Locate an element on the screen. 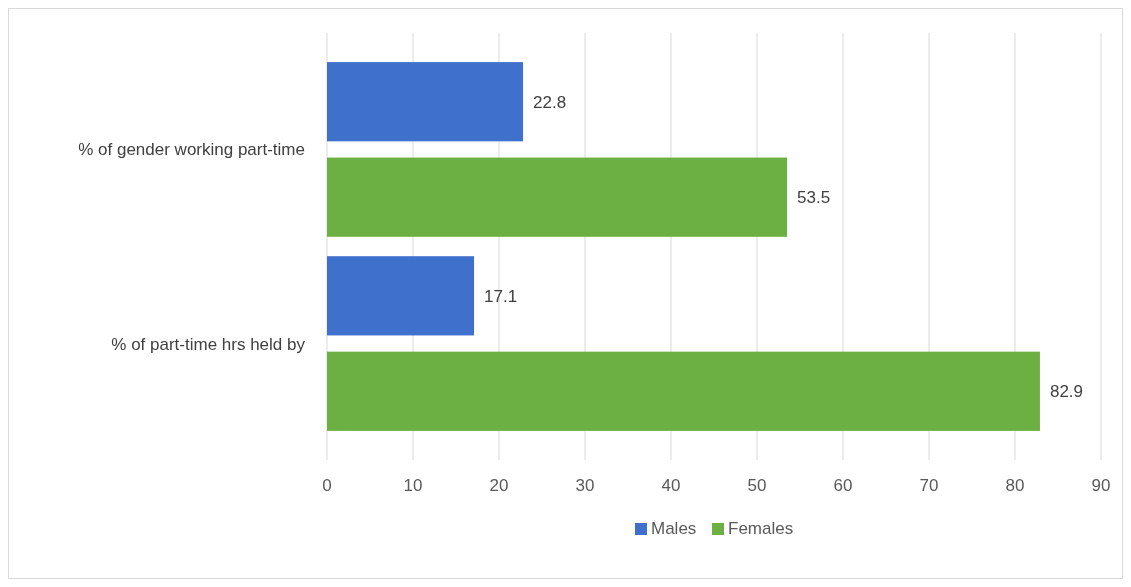 This screenshot has width=1131, height=587. data-label: 82.9 is located at coordinates (1066, 392).